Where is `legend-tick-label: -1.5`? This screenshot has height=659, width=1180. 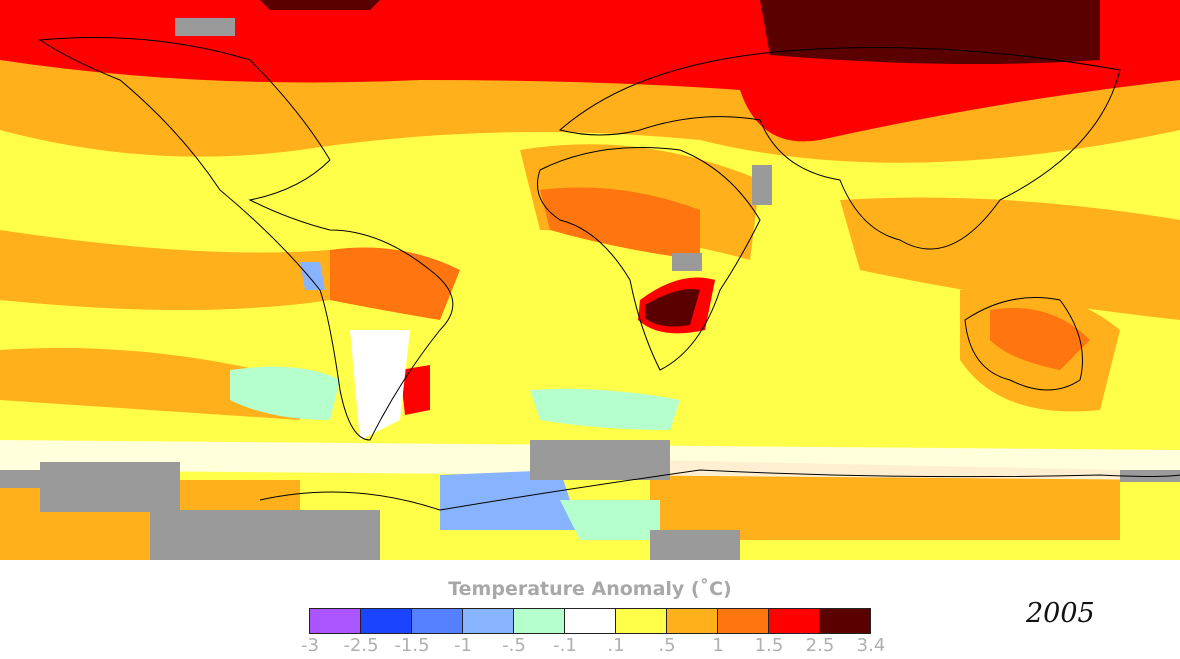
legend-tick-label: -1.5 is located at coordinates (412, 645).